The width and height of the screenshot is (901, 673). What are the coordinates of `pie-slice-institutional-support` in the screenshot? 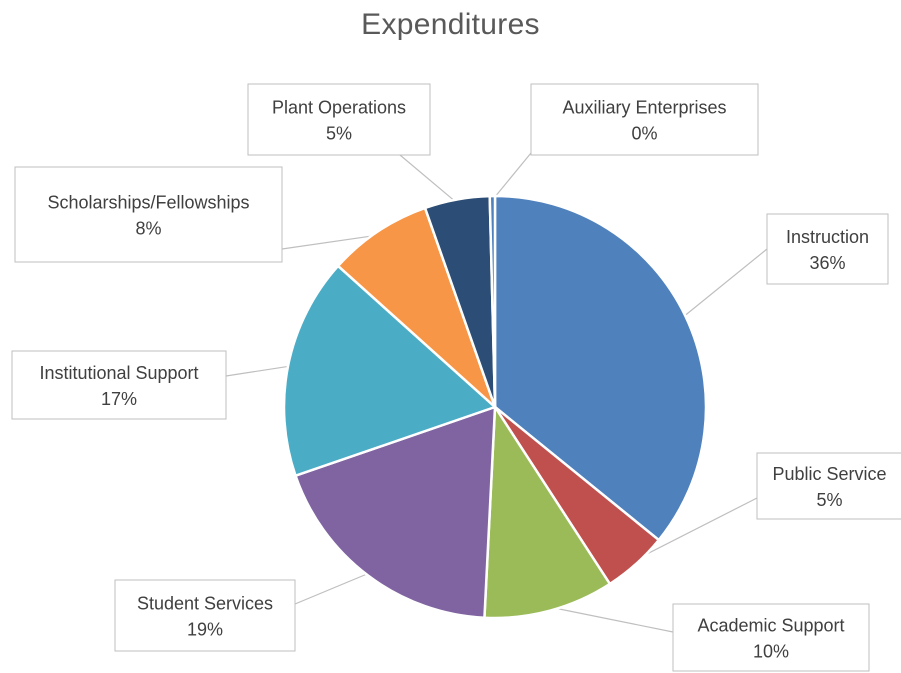 It's located at (390, 371).